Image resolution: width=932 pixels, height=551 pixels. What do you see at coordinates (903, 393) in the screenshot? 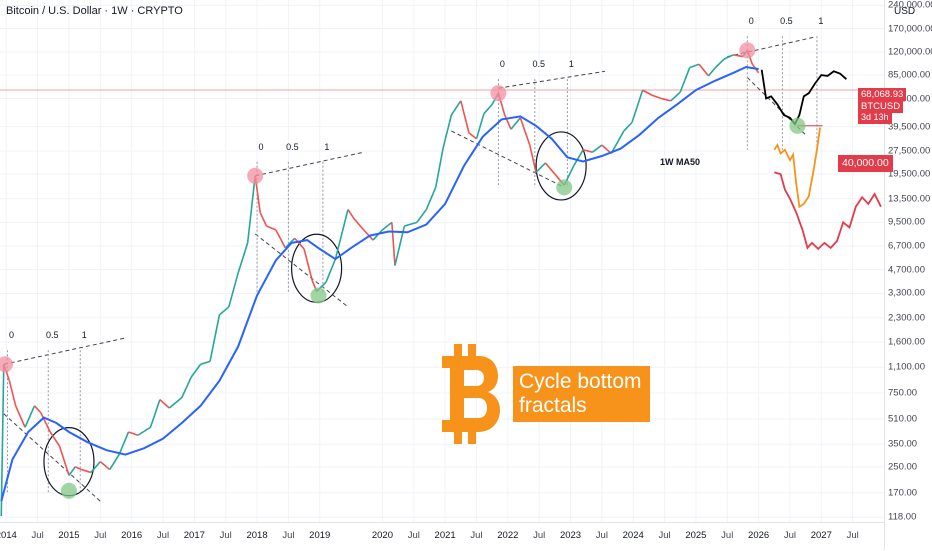
I see `y-tick-label: 750.00` at bounding box center [903, 393].